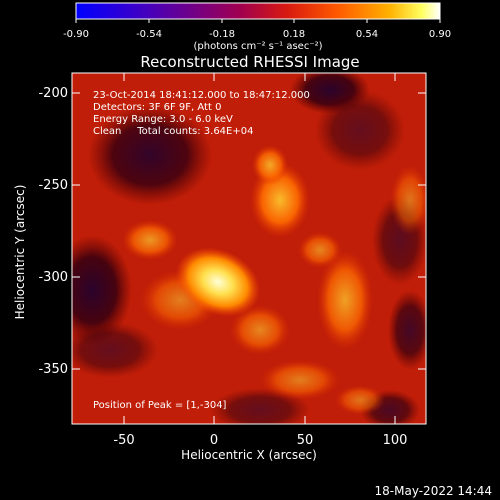  I want to click on info-time-range: 23-Oct-2014 18:41:12.000 to 18:47:12.000, so click(201, 95).